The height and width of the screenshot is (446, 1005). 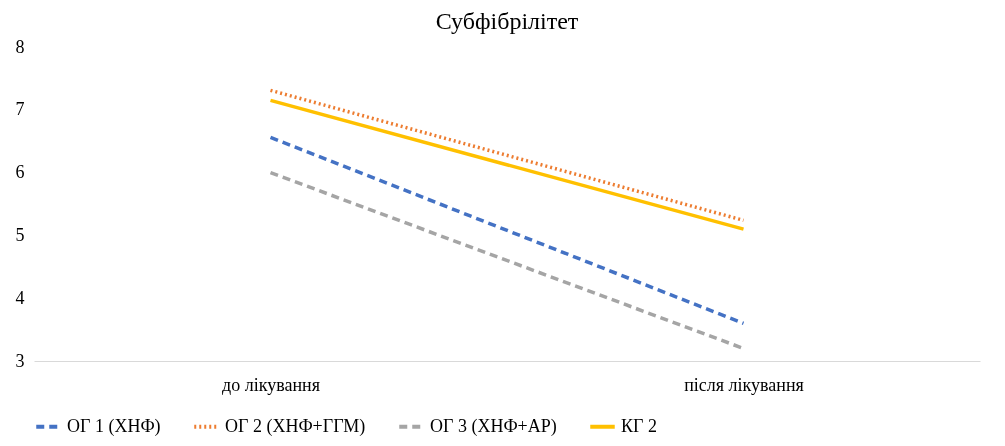 What do you see at coordinates (507, 21) in the screenshot?
I see `chart-title: Субфібрілітет` at bounding box center [507, 21].